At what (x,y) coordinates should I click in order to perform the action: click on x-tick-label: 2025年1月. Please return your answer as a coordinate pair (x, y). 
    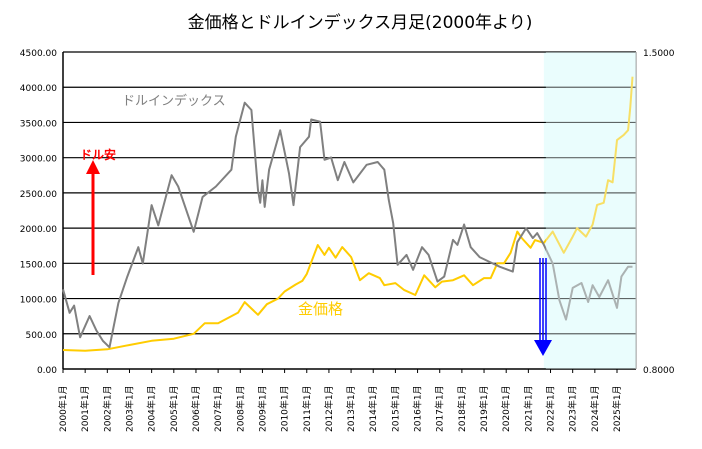
    Looking at the image, I should click on (617, 408).